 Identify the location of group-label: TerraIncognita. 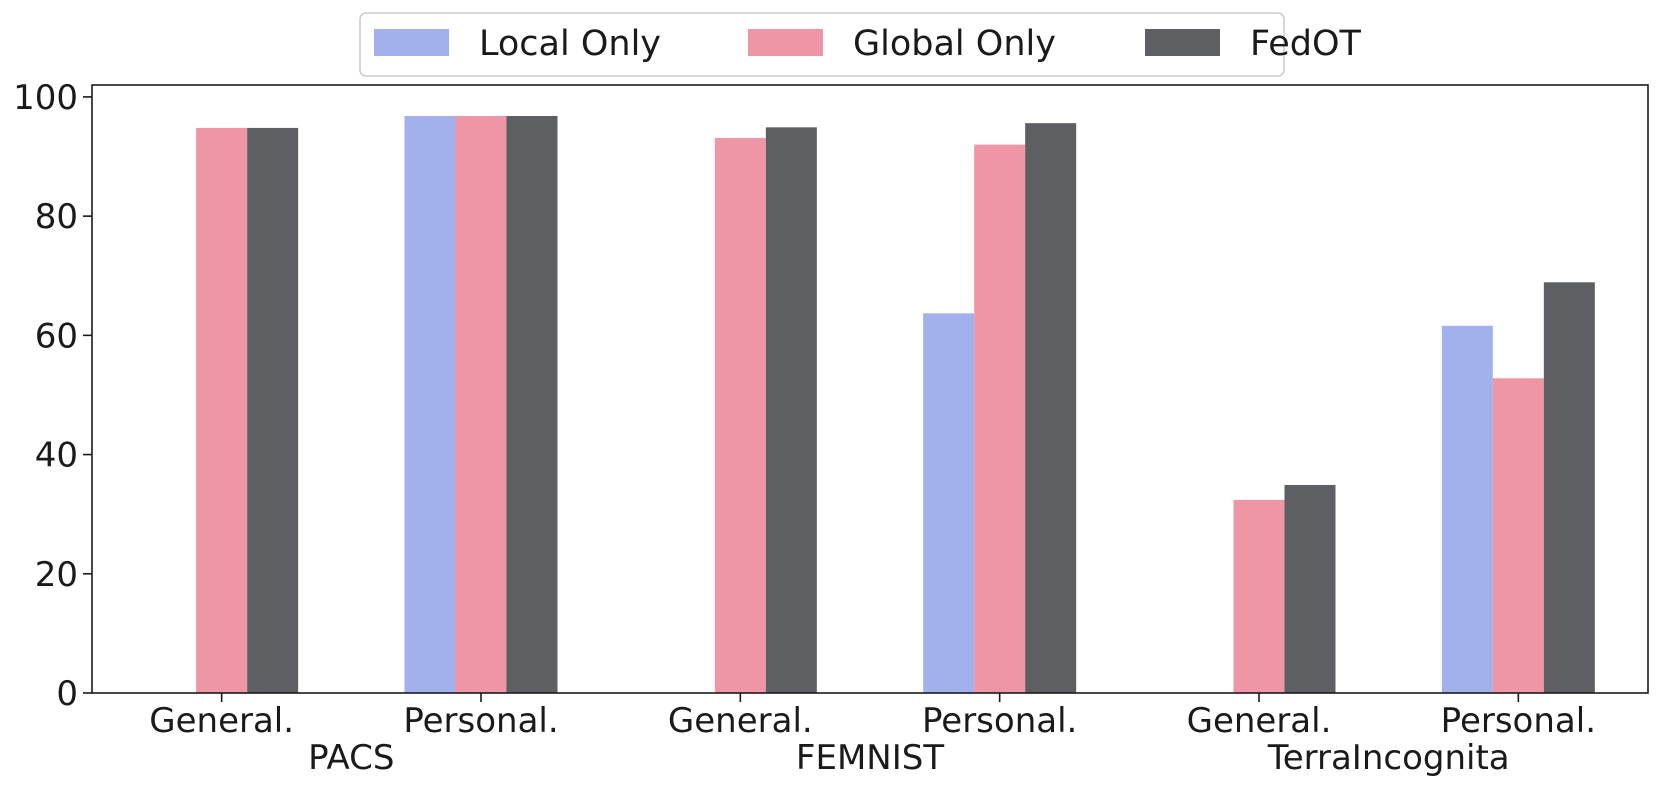
(1388, 758).